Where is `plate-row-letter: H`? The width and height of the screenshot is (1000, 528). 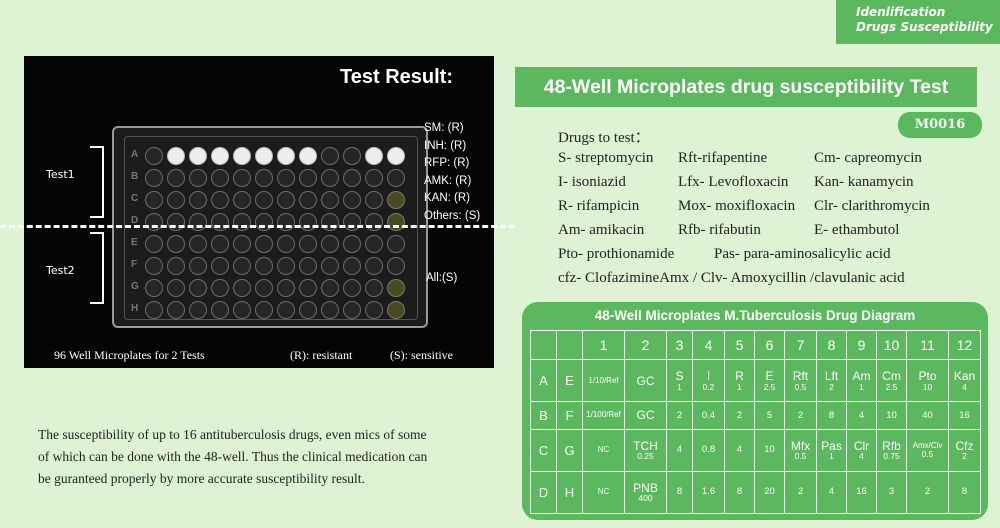
plate-row-letter: H is located at coordinates (135, 308).